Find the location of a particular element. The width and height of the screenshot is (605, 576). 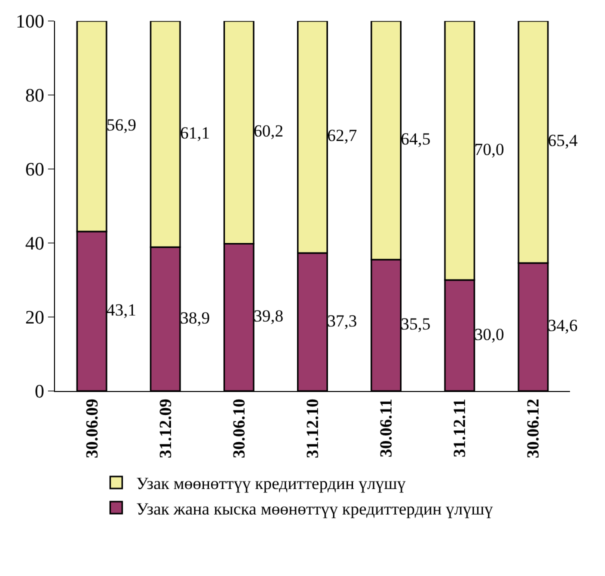

x-tick-label: 30.06.12 is located at coordinates (533, 428).